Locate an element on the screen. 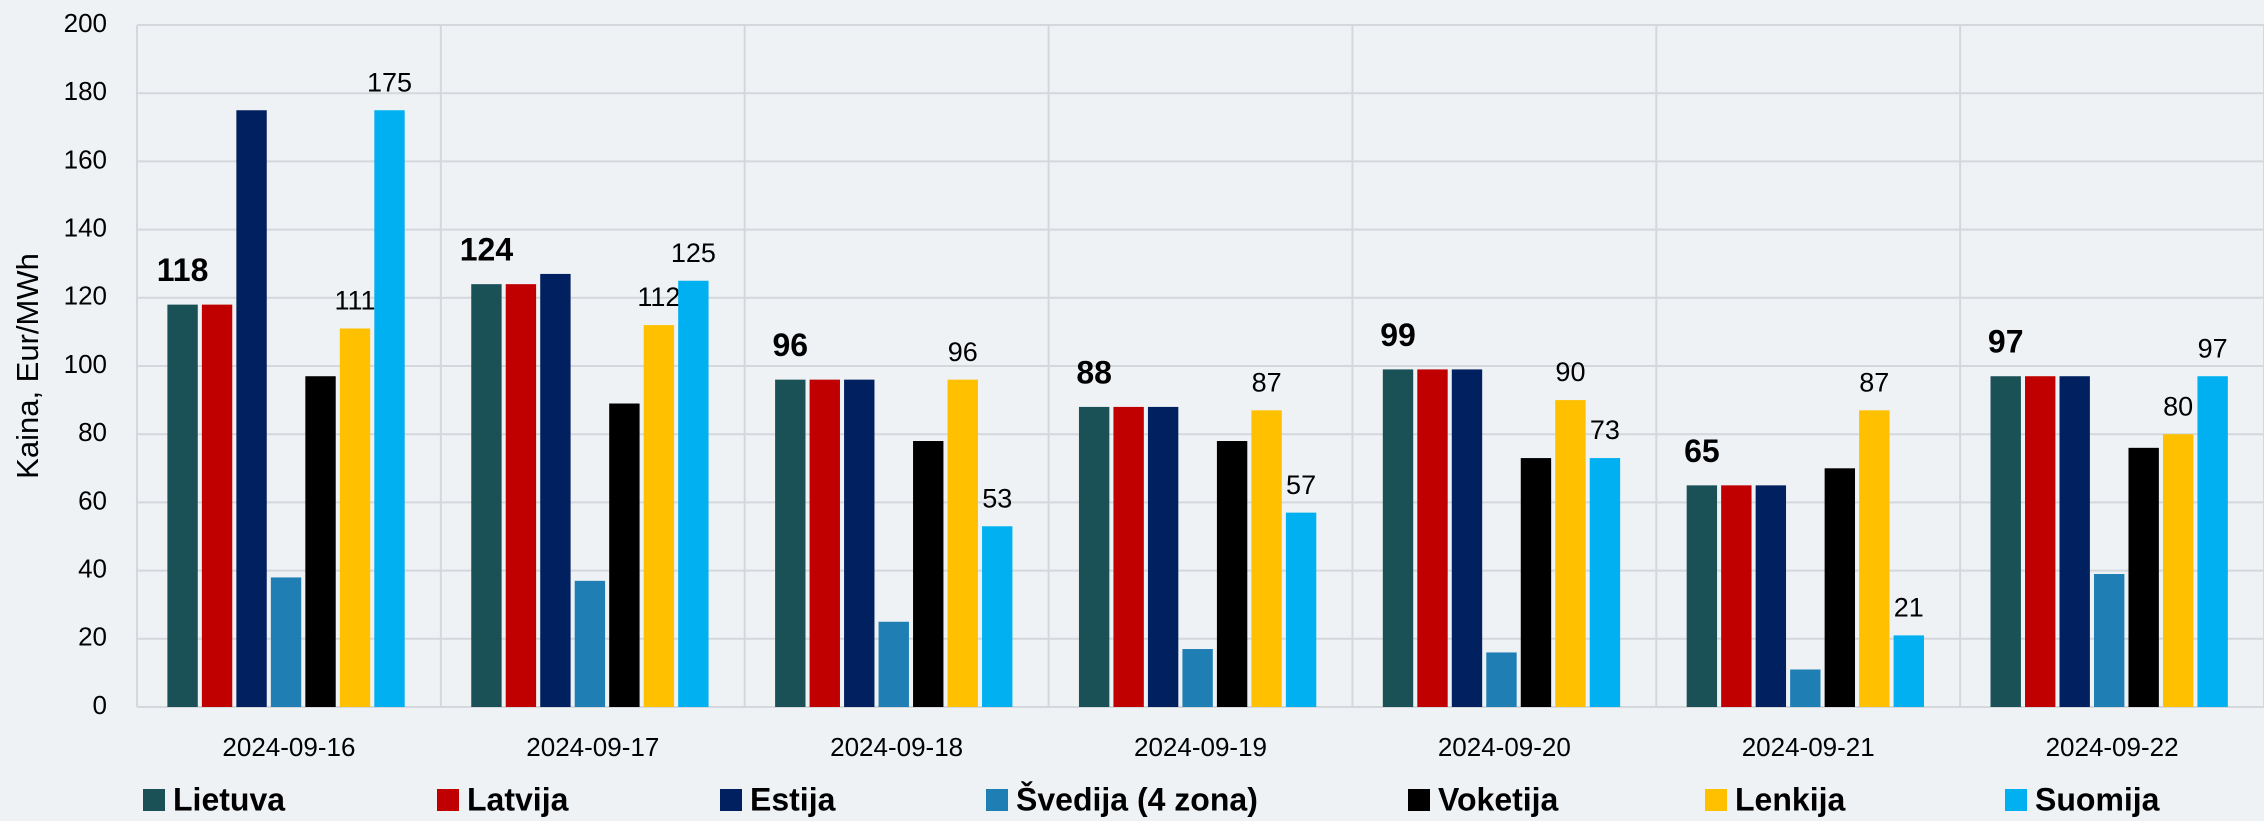 The height and width of the screenshot is (821, 2264). y-tick-label: 0 is located at coordinates (100, 705).